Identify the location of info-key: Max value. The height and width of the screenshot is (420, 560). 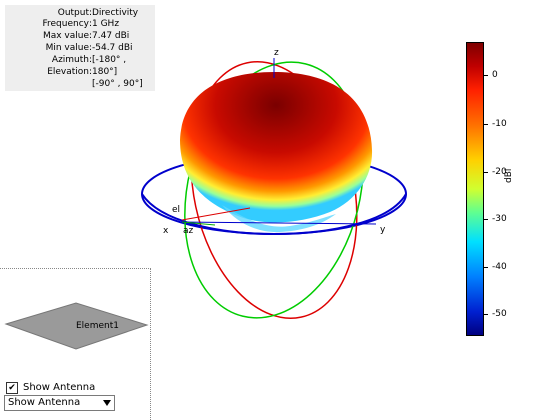
(65, 36).